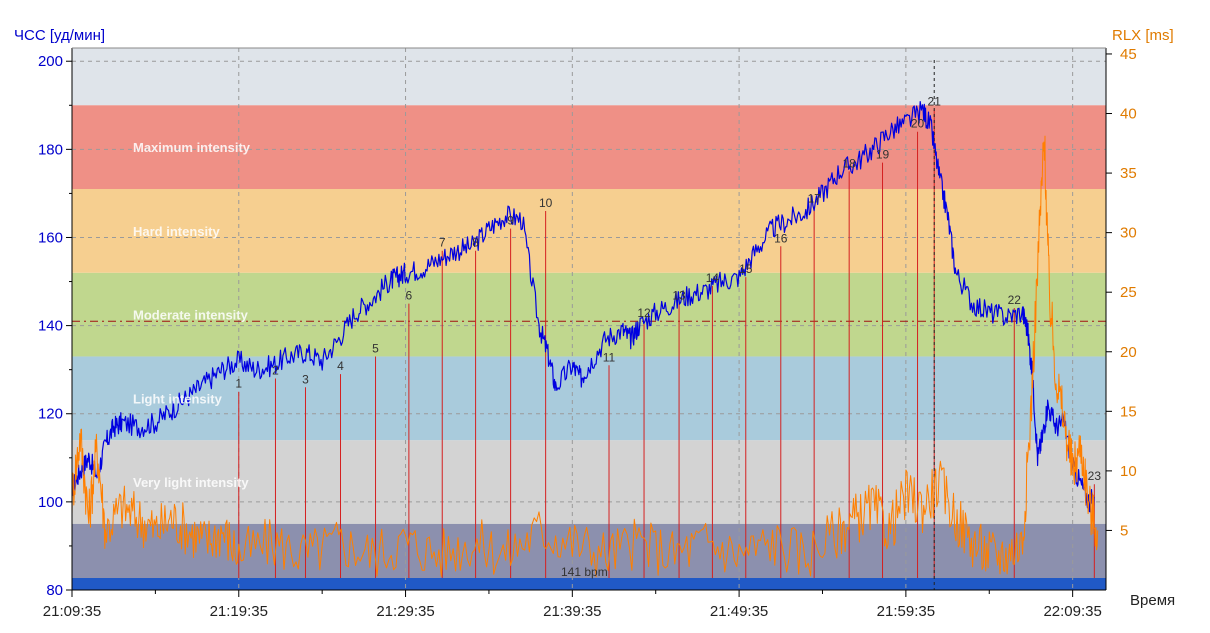 The height and width of the screenshot is (633, 1210). Describe the element at coordinates (442, 243) in the screenshot. I see `lap-label-7: 7` at that location.